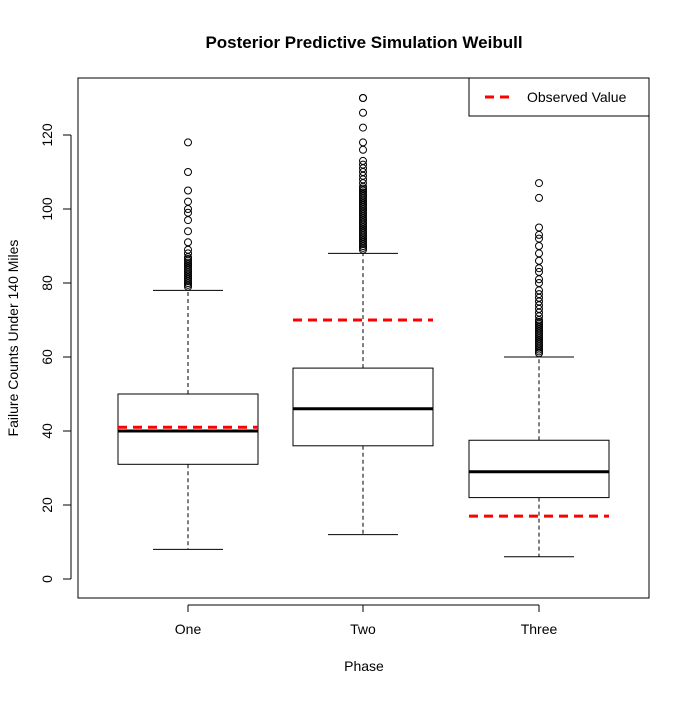  What do you see at coordinates (363, 42) in the screenshot?
I see `chart-title: Posterior Predictive Simulation Weibull` at bounding box center [363, 42].